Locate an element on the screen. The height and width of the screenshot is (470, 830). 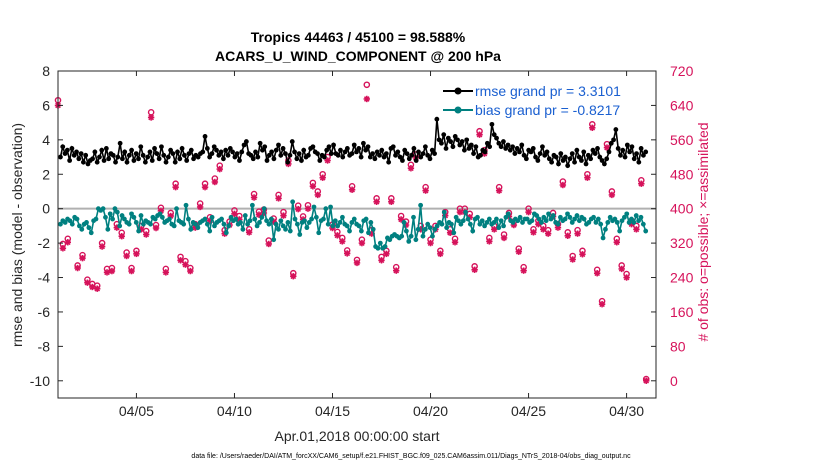
y-left-tick-label: -8 is located at coordinates (44, 346).